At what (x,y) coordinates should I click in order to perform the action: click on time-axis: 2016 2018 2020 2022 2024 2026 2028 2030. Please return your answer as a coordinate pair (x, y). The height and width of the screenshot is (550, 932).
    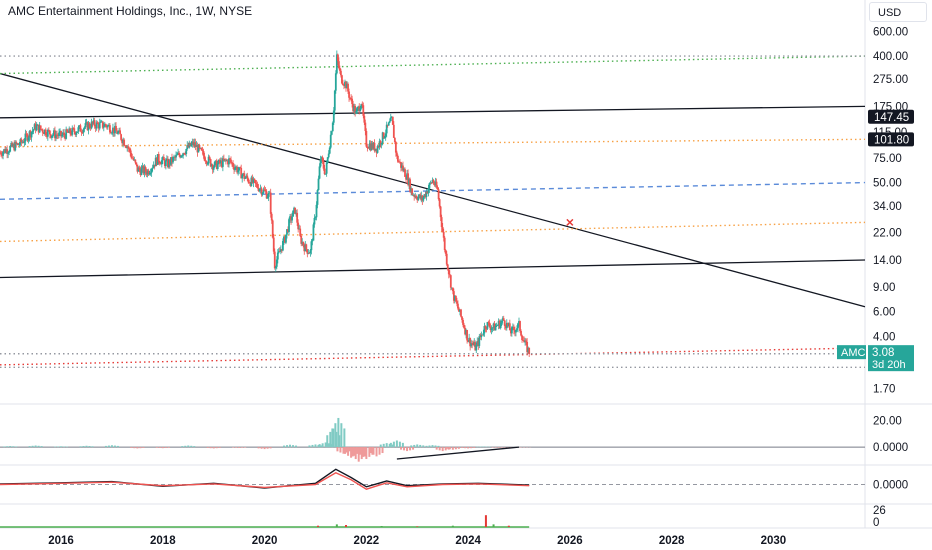
    Looking at the image, I should click on (417, 541).